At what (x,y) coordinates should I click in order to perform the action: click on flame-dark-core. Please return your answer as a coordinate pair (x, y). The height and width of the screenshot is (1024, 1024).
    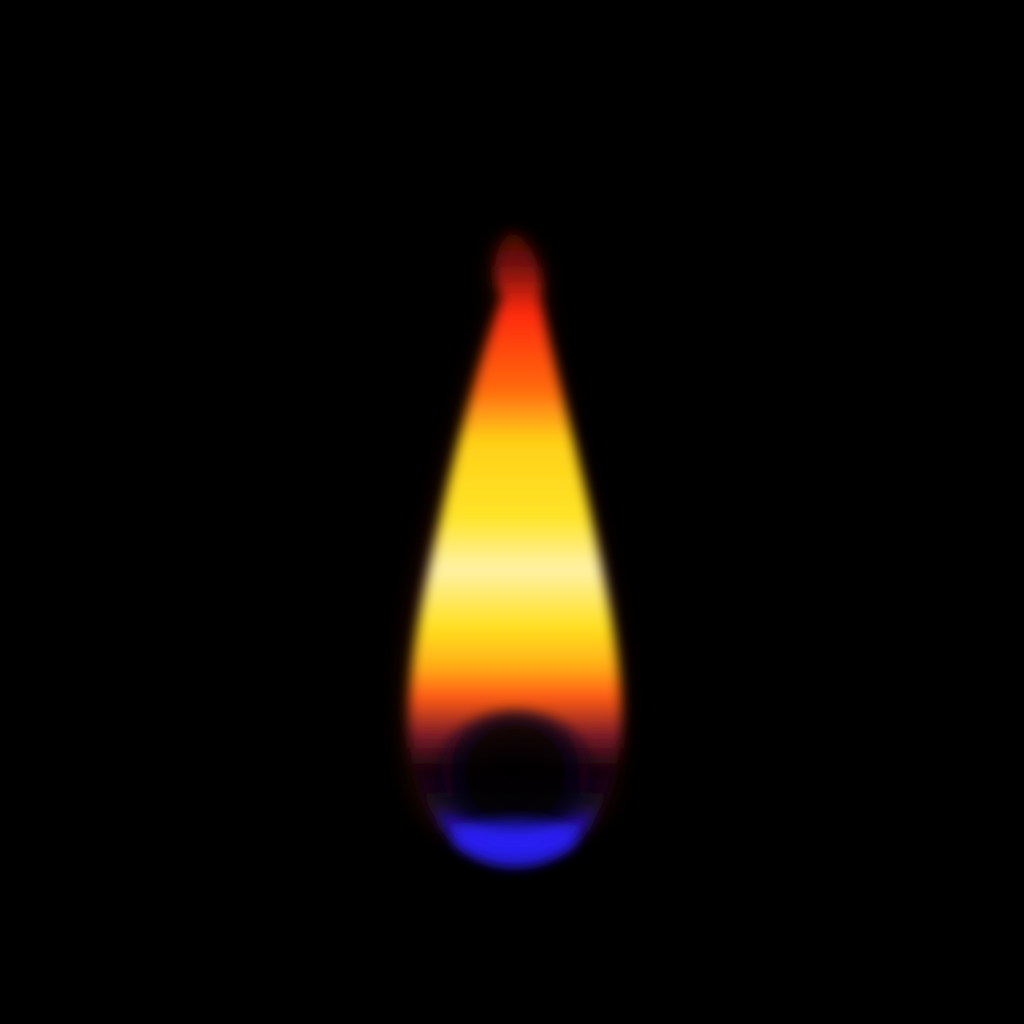
    Looking at the image, I should click on (515, 772).